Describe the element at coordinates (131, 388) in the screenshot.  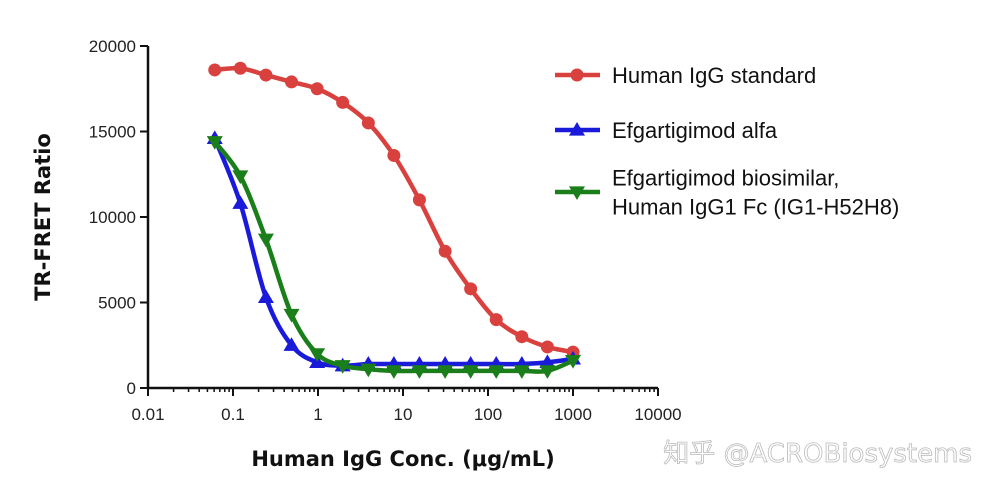
I see `y-tick-label: 0` at that location.